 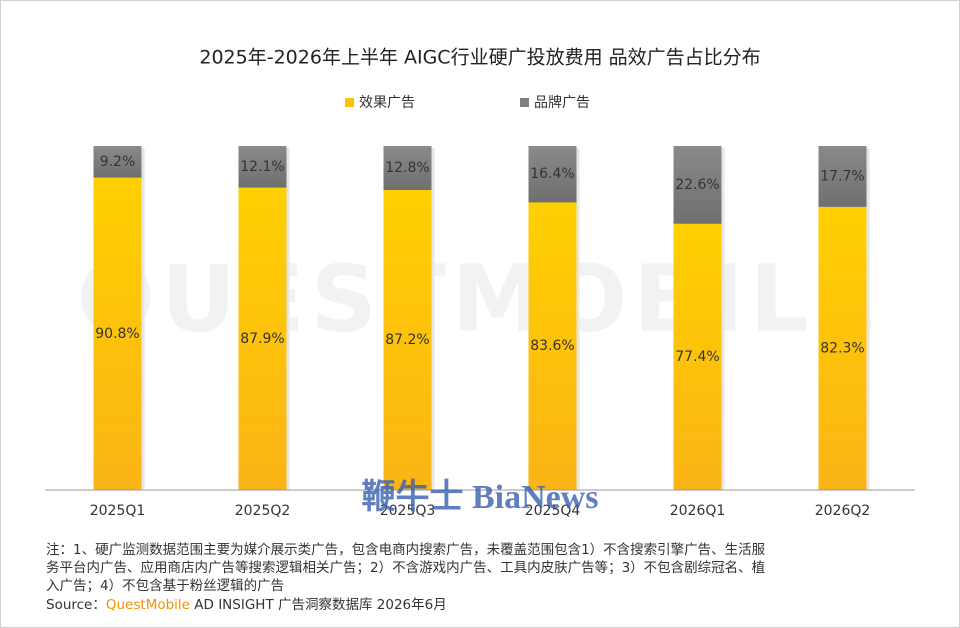 What do you see at coordinates (562, 102) in the screenshot?
I see `legend-label: 品牌广告` at bounding box center [562, 102].